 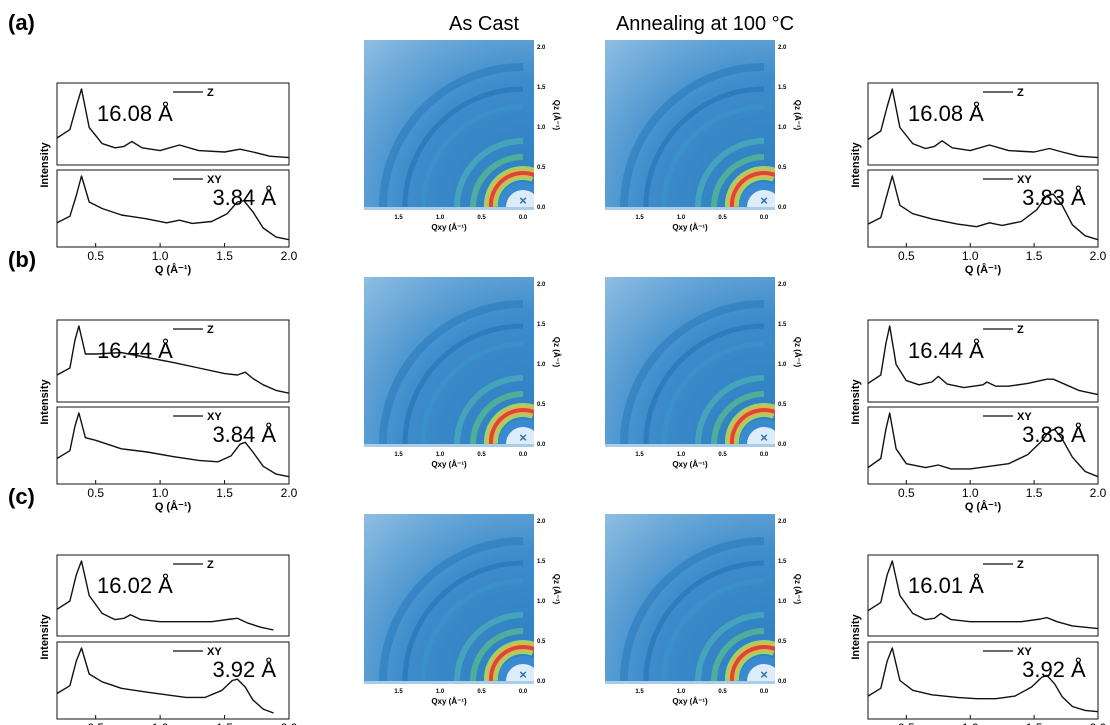 What do you see at coordinates (484, 24) in the screenshot?
I see `column-title-as-cast: As Cast` at bounding box center [484, 24].